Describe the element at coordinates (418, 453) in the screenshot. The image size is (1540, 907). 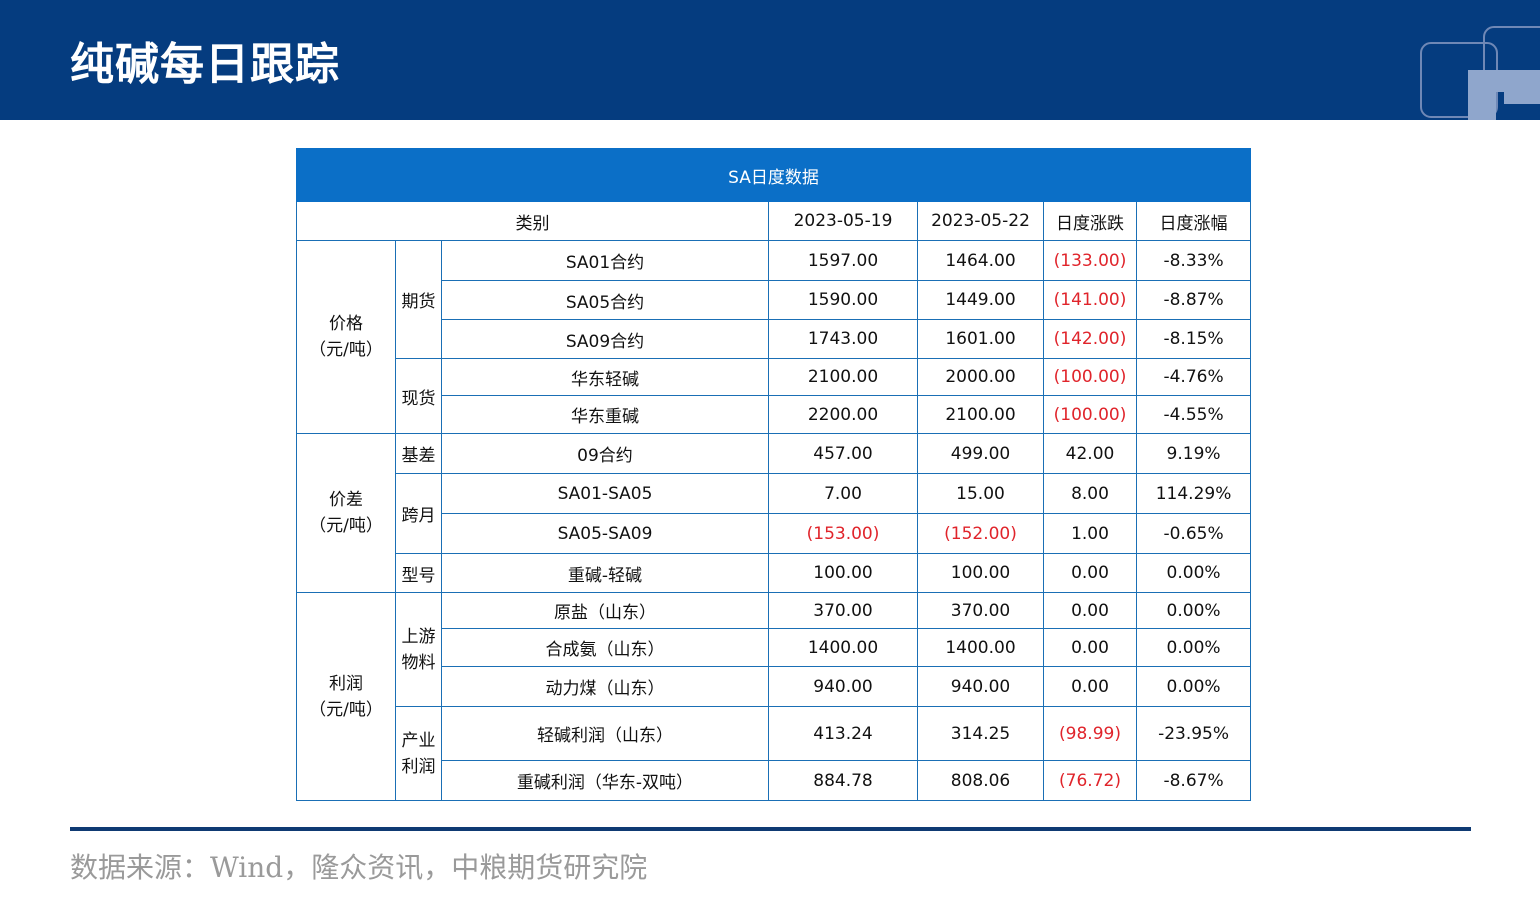
I see `subgroup-basis: 基差` at that location.